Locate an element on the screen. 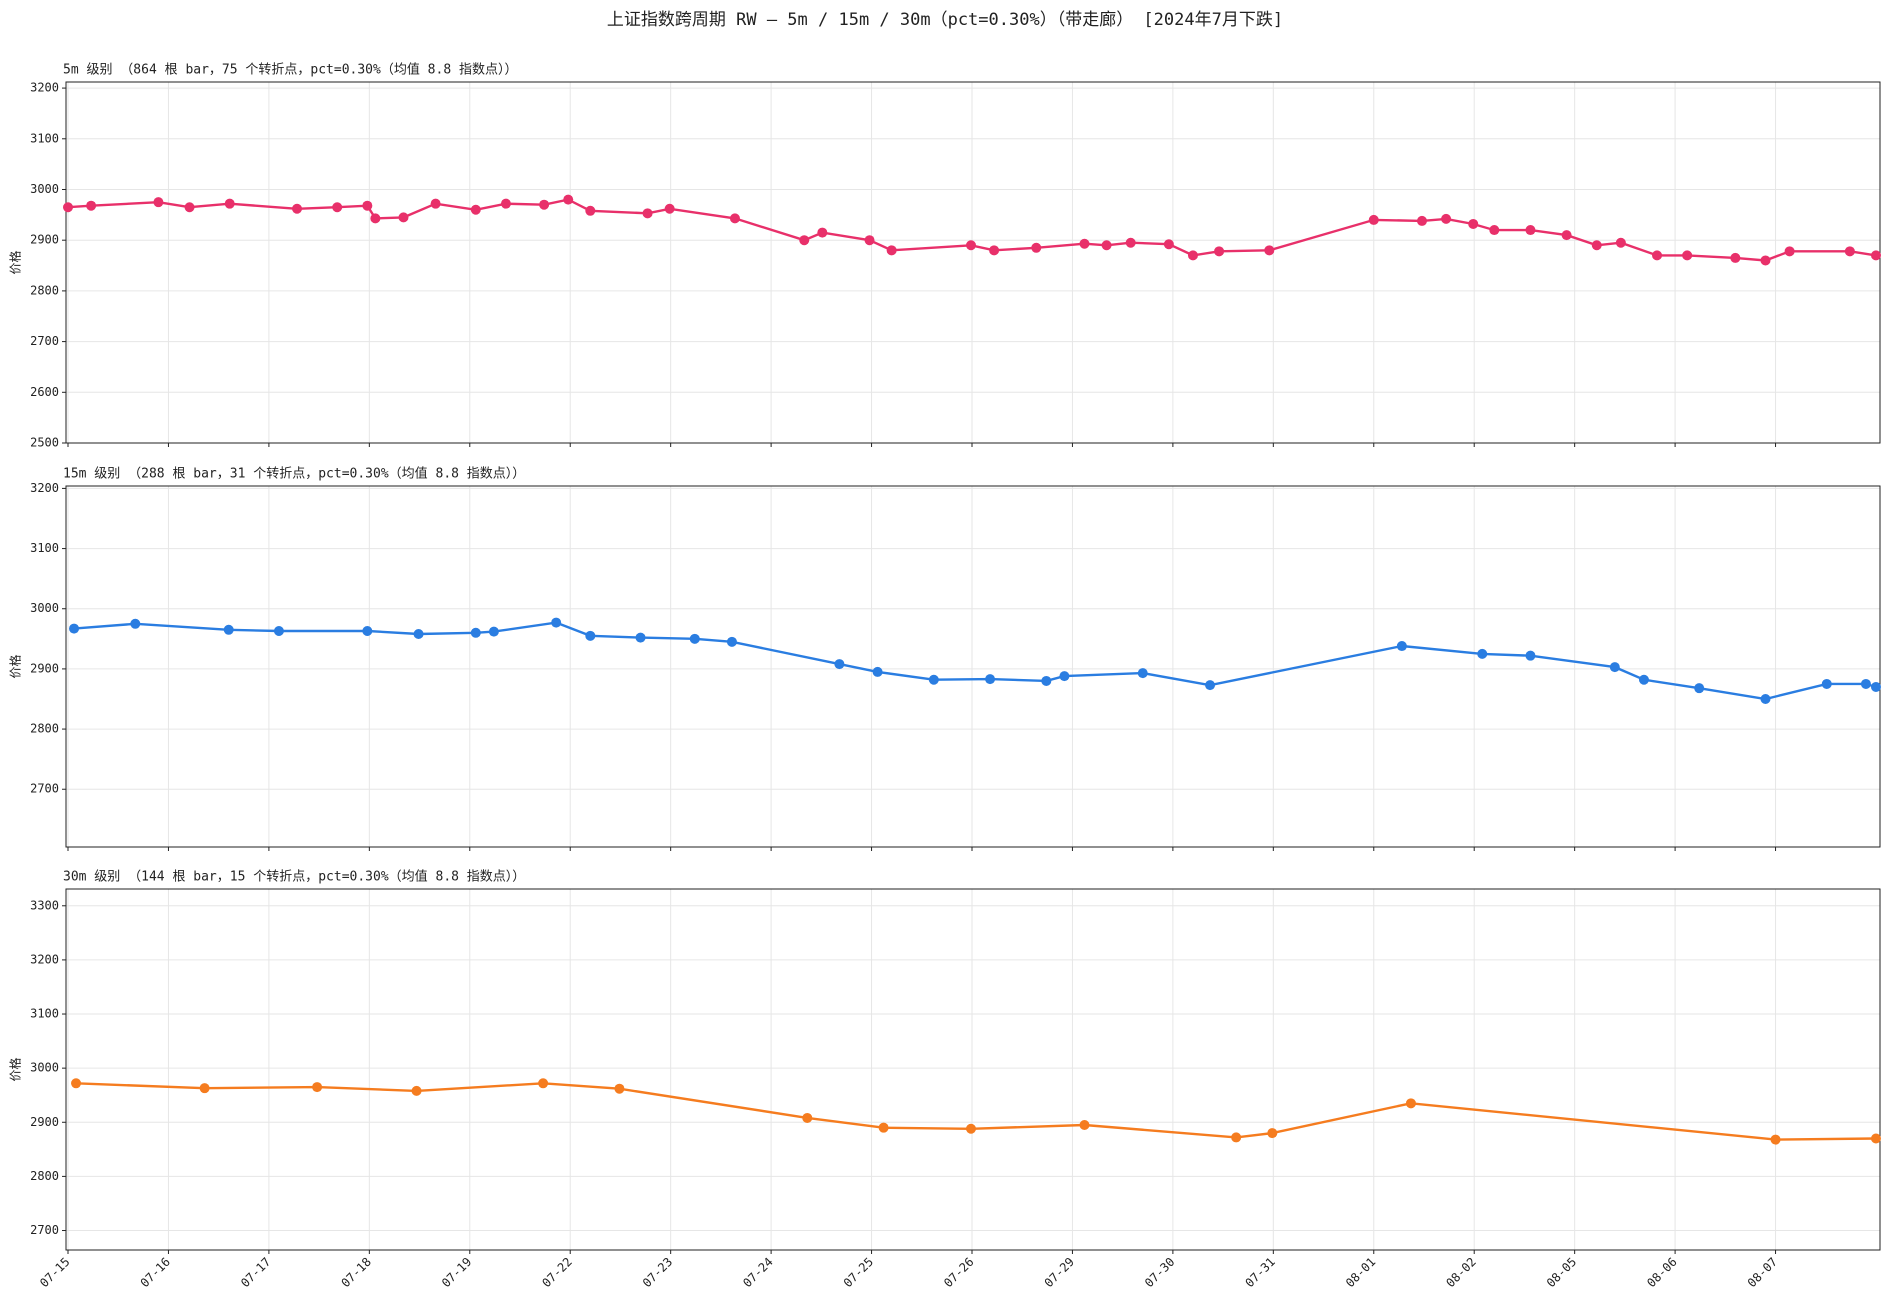 The image size is (1890, 1293). x-tick-label: 08-05 is located at coordinates (1561, 1272).